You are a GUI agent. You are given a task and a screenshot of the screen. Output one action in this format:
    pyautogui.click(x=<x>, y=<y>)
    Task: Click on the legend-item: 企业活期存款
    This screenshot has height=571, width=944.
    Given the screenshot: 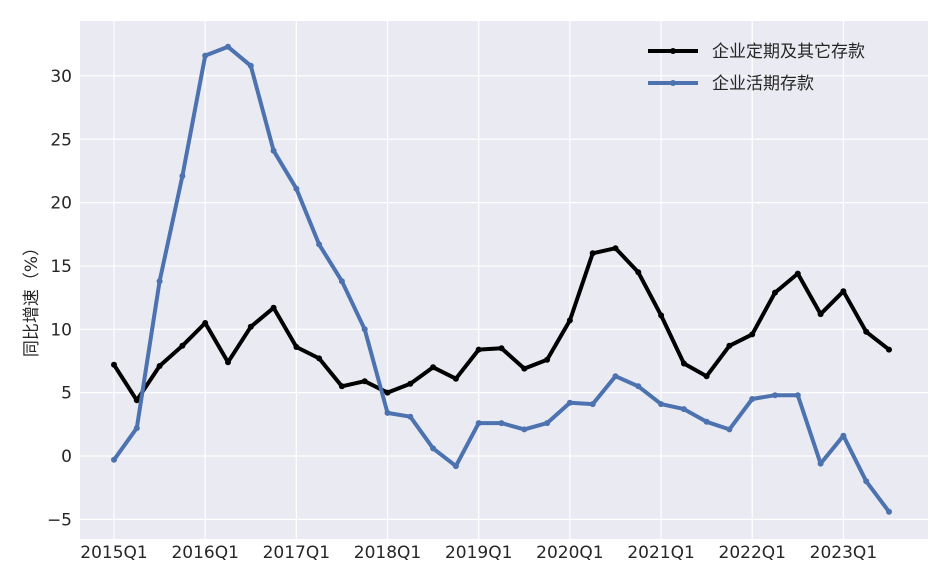 What is the action you would take?
    pyautogui.click(x=731, y=84)
    